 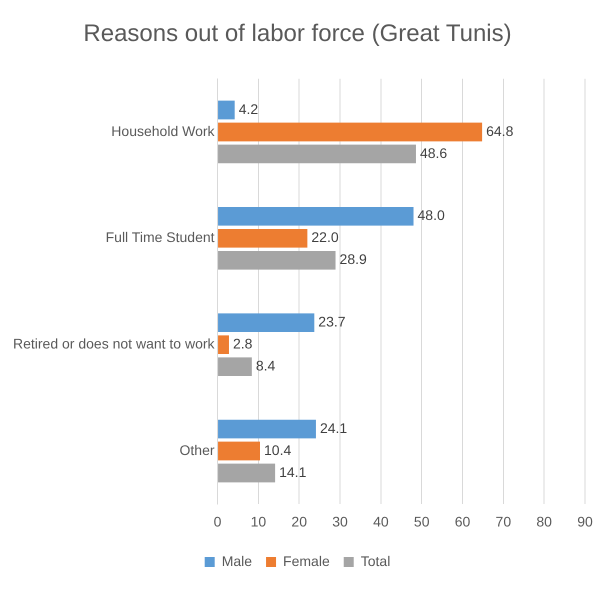 What do you see at coordinates (585, 521) in the screenshot?
I see `x-tick-label: 90` at bounding box center [585, 521].